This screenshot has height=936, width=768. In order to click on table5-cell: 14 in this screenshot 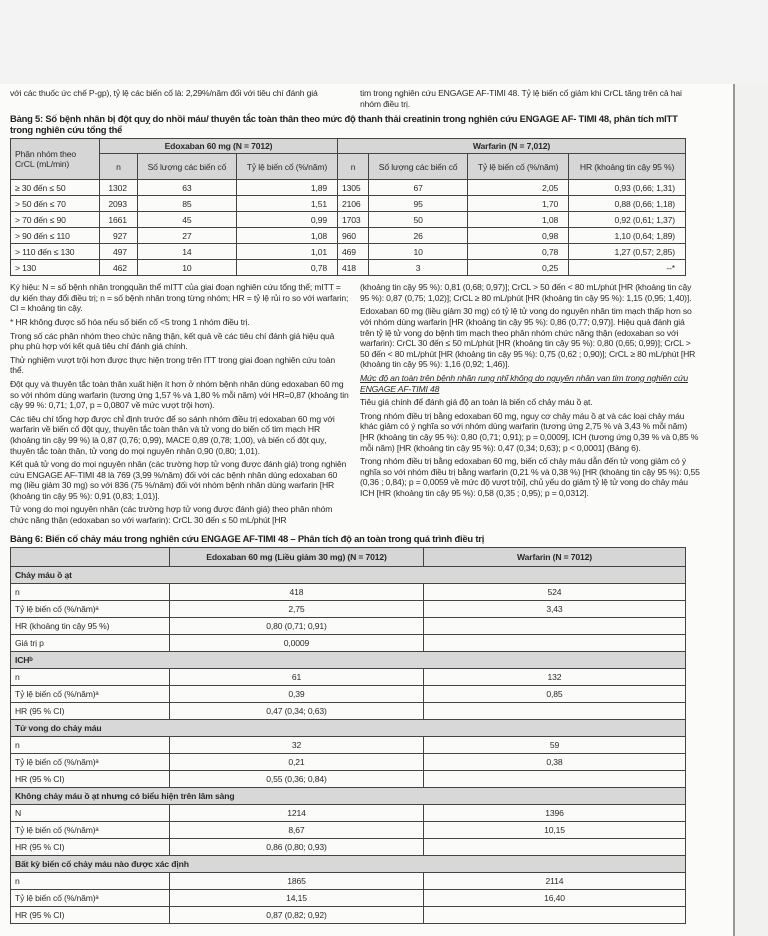, I will do `click(186, 252)`.